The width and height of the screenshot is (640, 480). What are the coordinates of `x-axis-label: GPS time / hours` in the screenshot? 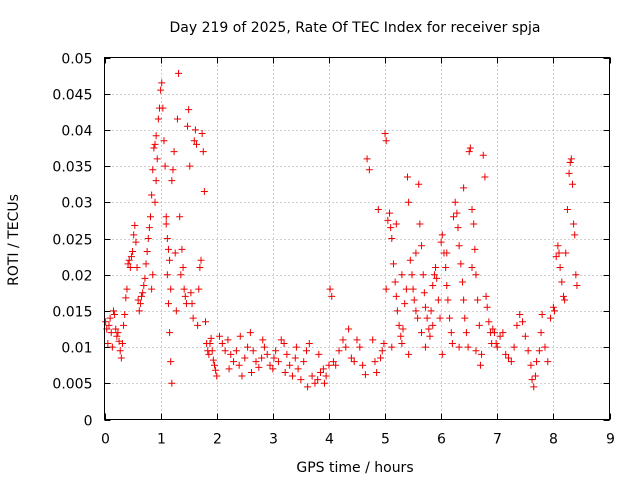 It's located at (354, 468).